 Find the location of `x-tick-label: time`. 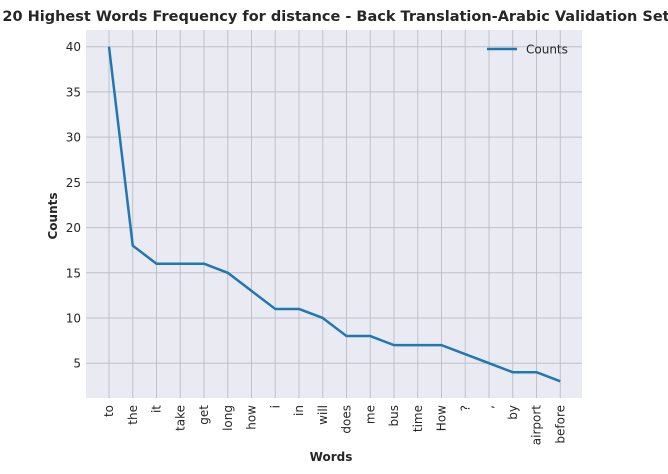

x-tick-label: time is located at coordinates (418, 418).